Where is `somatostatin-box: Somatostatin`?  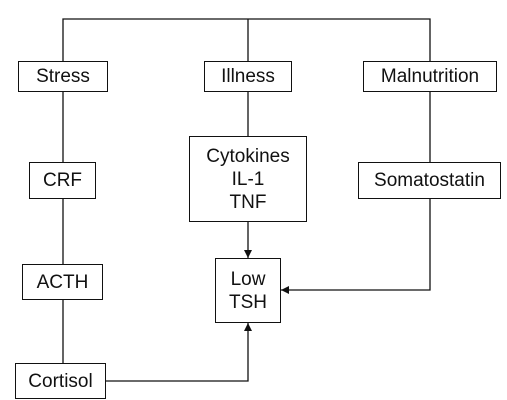 somatostatin-box: Somatostatin is located at coordinates (429, 180).